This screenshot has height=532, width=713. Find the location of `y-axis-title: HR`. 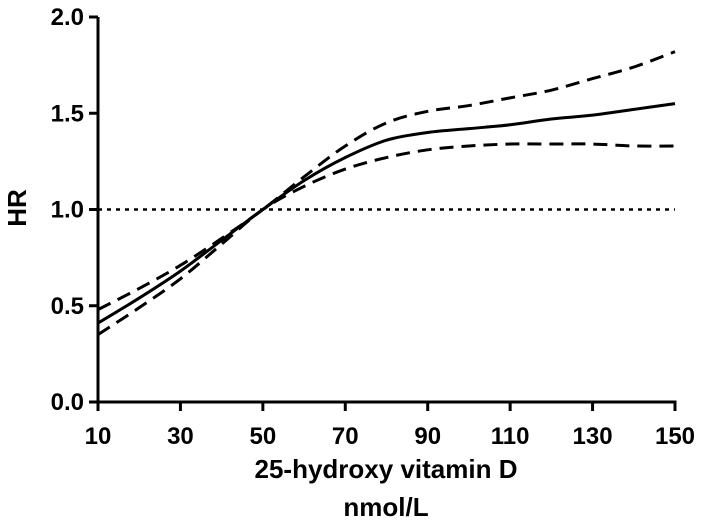

y-axis-title: HR is located at coordinates (17, 208).